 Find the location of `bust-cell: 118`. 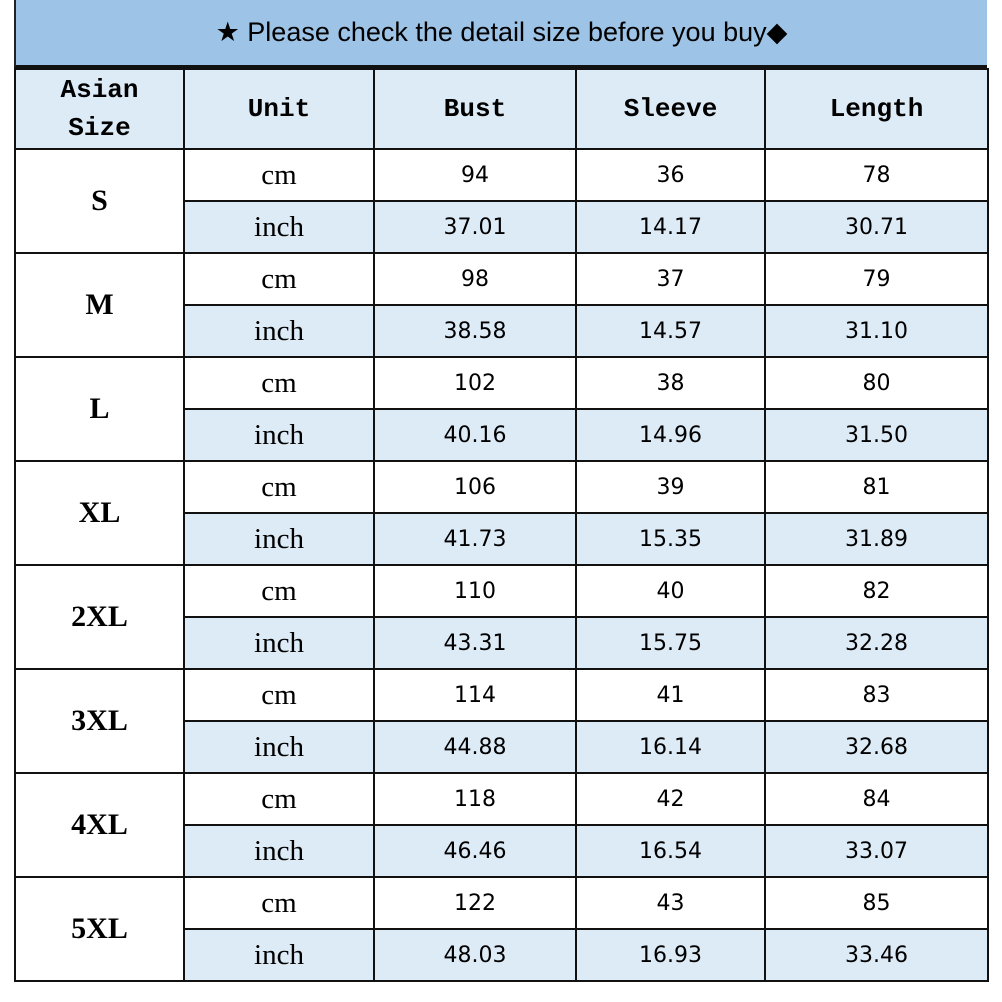

bust-cell: 118 is located at coordinates (475, 799).